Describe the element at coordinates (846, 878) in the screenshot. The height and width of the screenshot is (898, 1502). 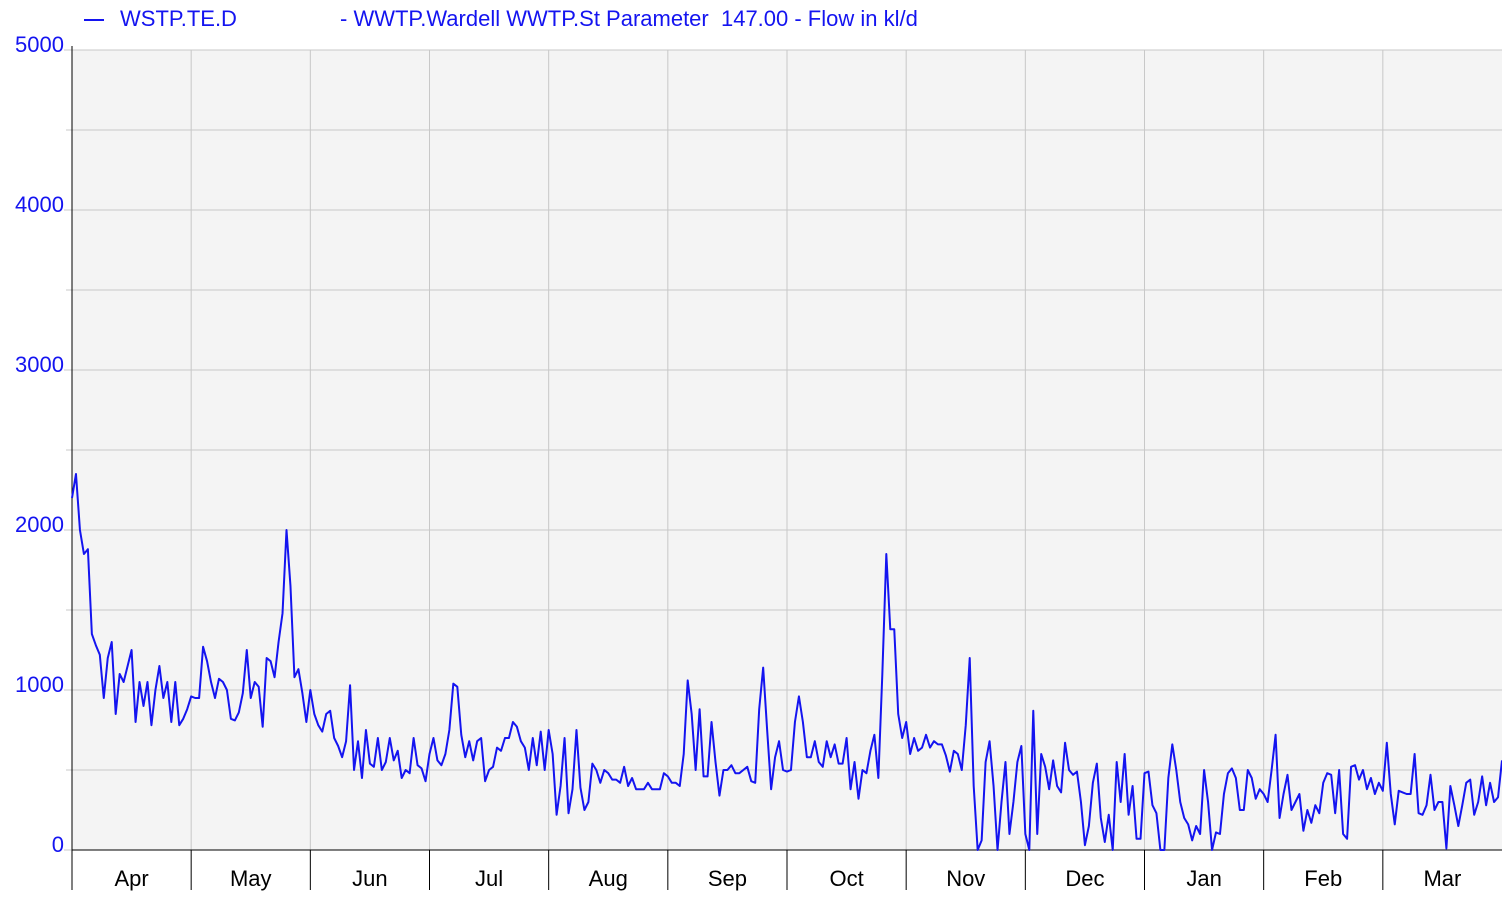
I see `x-tick-label: Oct` at that location.